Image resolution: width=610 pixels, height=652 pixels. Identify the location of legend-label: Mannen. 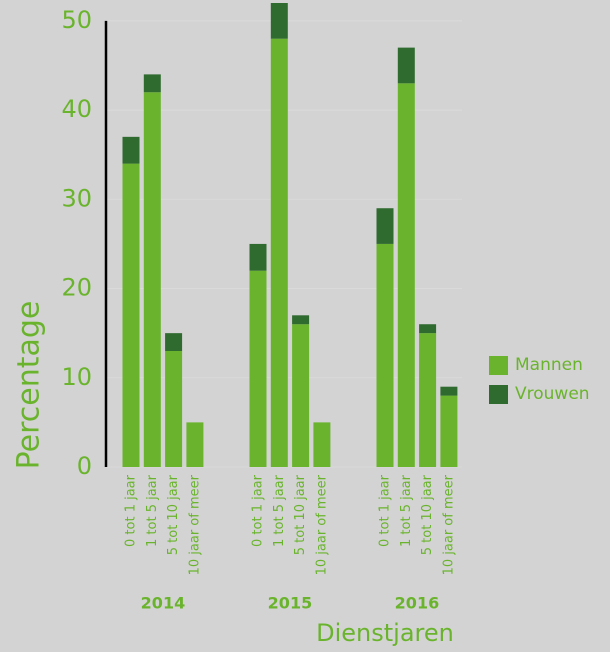
(549, 365).